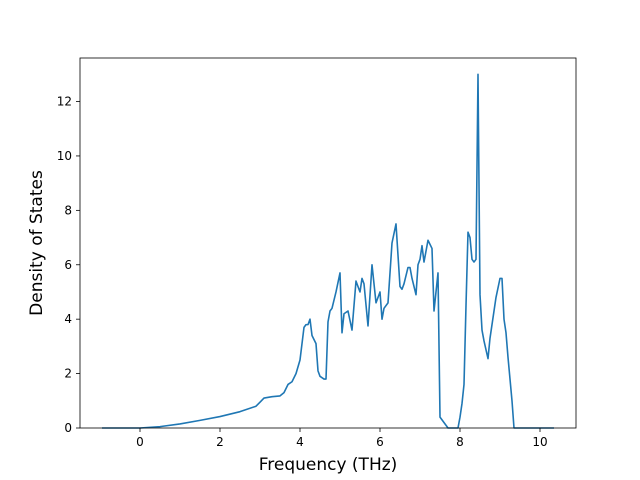 This screenshot has height=480, width=640. I want to click on y-tick-label: 6, so click(68, 265).